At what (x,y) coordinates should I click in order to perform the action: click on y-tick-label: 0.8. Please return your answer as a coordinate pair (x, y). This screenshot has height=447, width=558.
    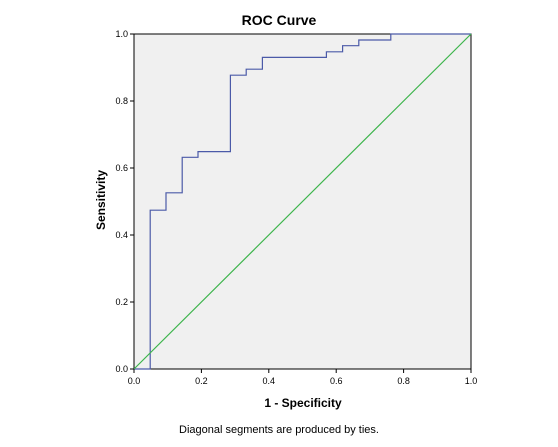
    Looking at the image, I should click on (121, 101).